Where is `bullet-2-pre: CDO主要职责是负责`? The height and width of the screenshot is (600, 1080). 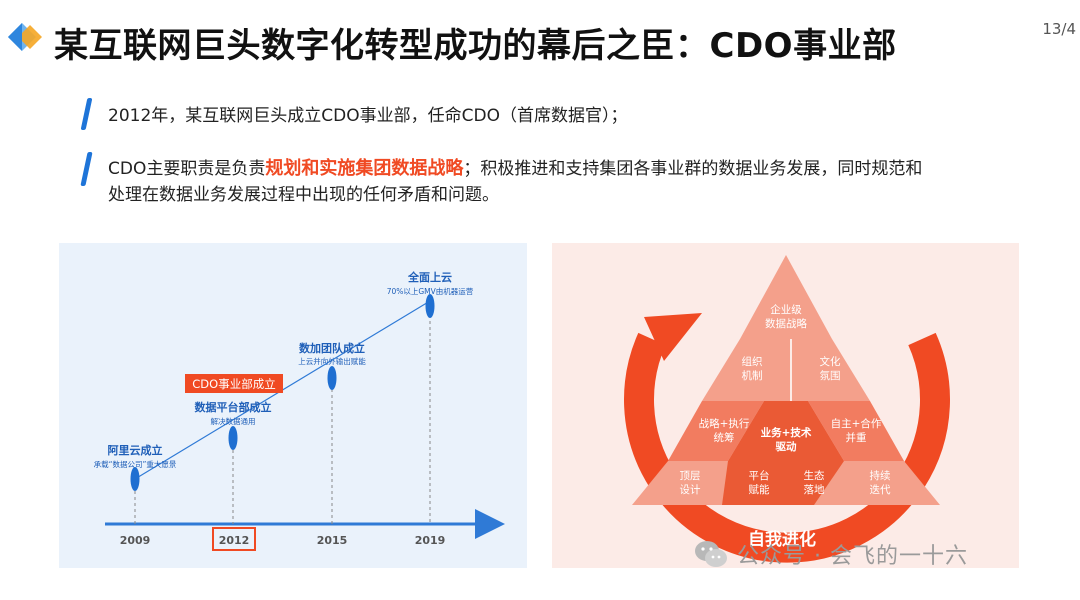
bullet-2-pre: CDO主要职责是负责 is located at coordinates (187, 169).